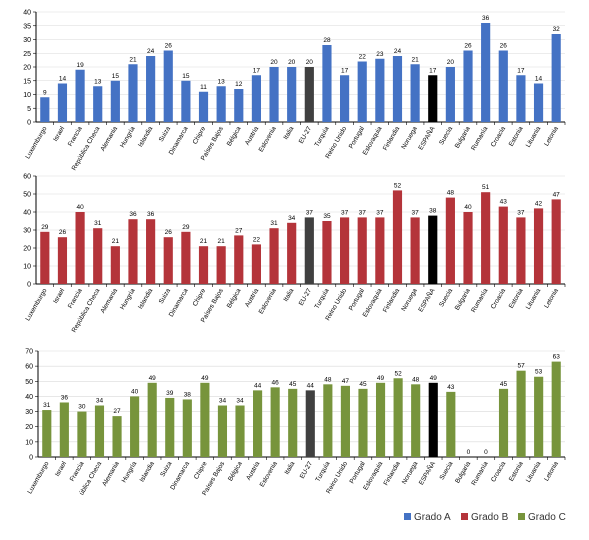  Describe the element at coordinates (490, 517) in the screenshot. I see `legend-label: Grado B` at that location.